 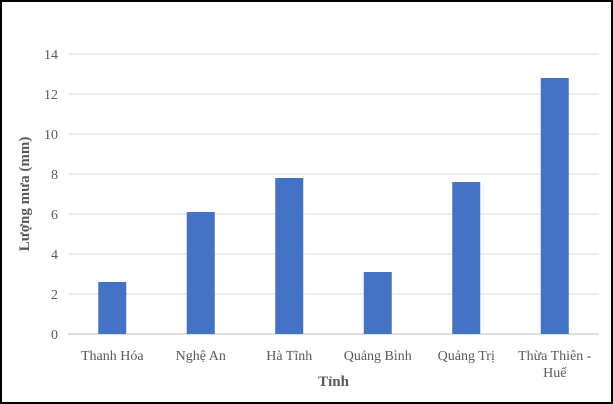 I want to click on x-axis-title: Tỉnh, so click(x=334, y=382).